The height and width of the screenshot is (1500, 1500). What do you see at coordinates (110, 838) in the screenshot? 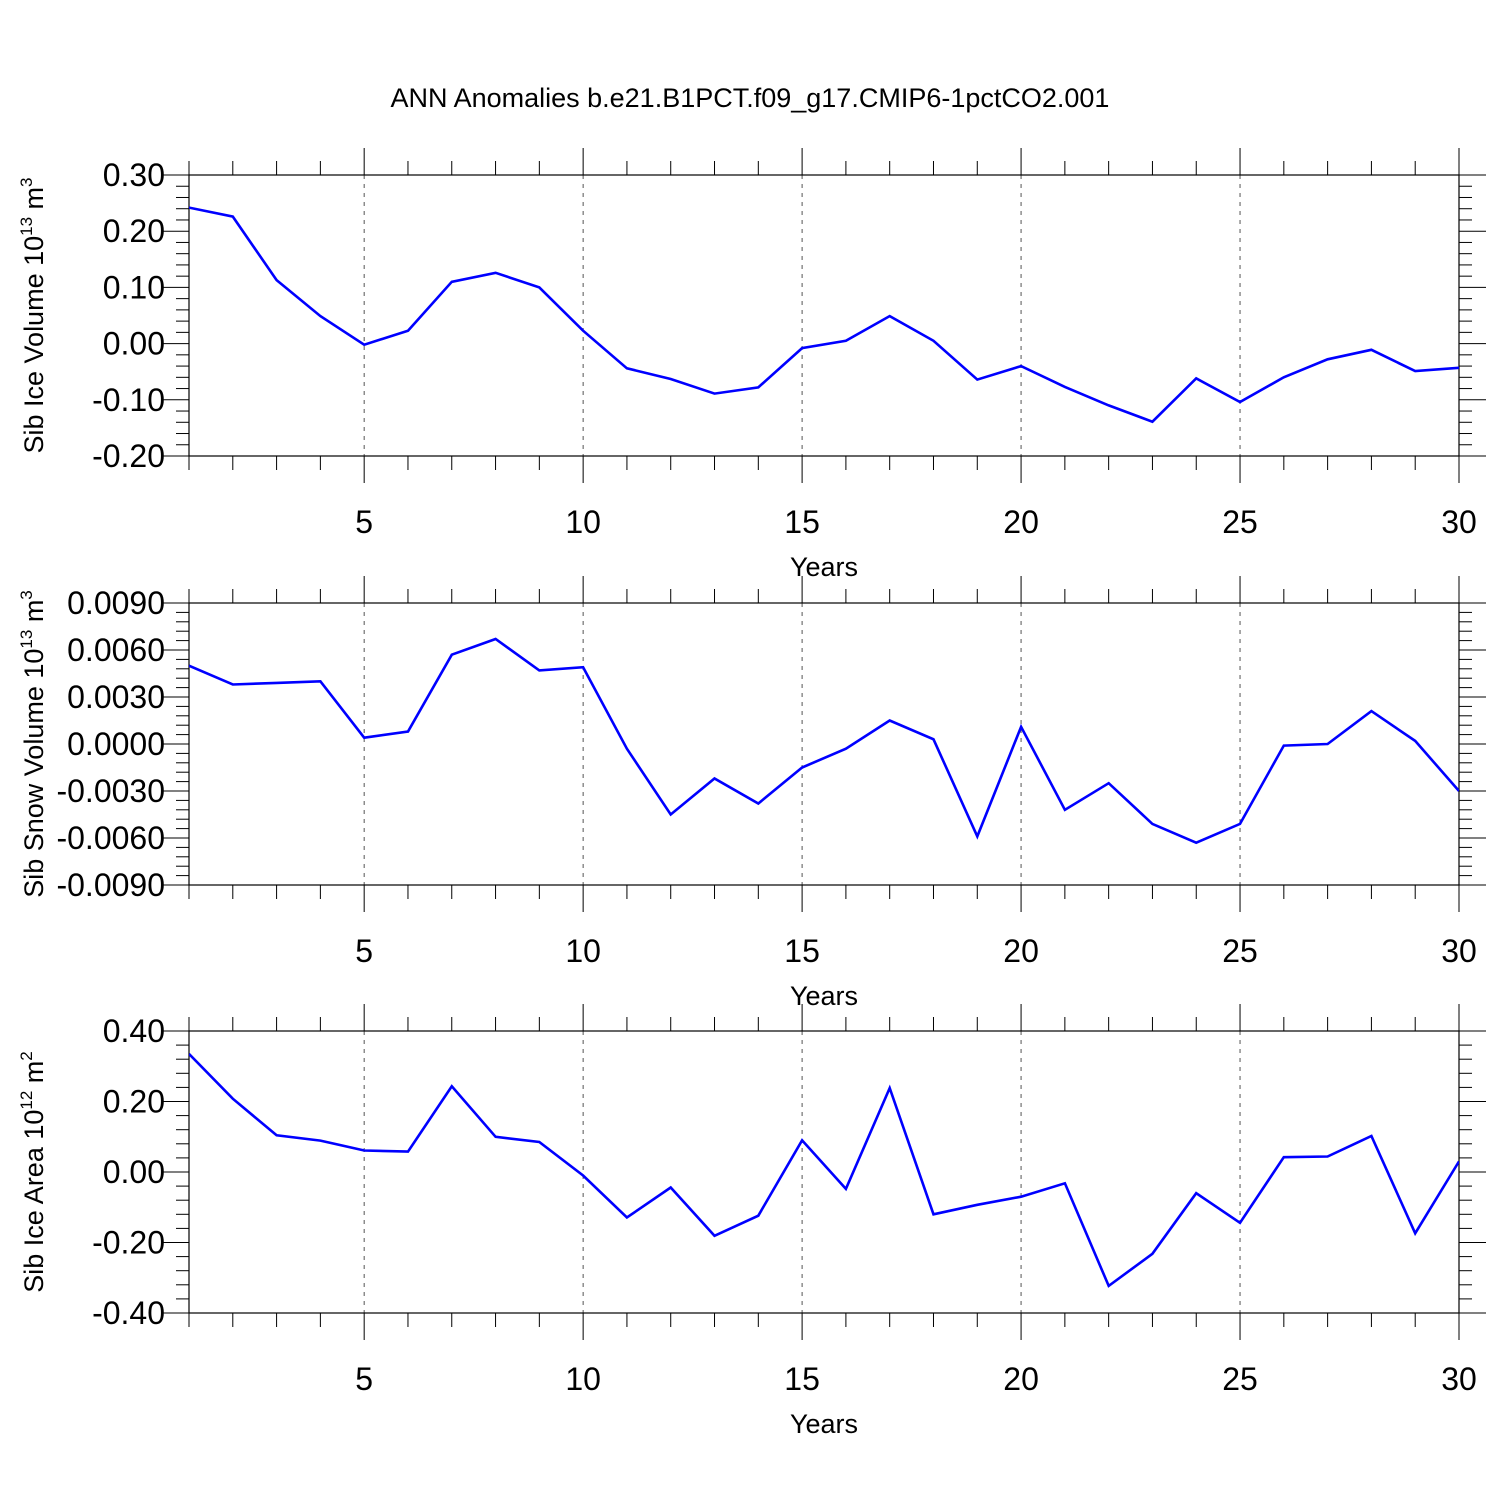
I see `y-tick-label: -0.0060` at bounding box center [110, 838].